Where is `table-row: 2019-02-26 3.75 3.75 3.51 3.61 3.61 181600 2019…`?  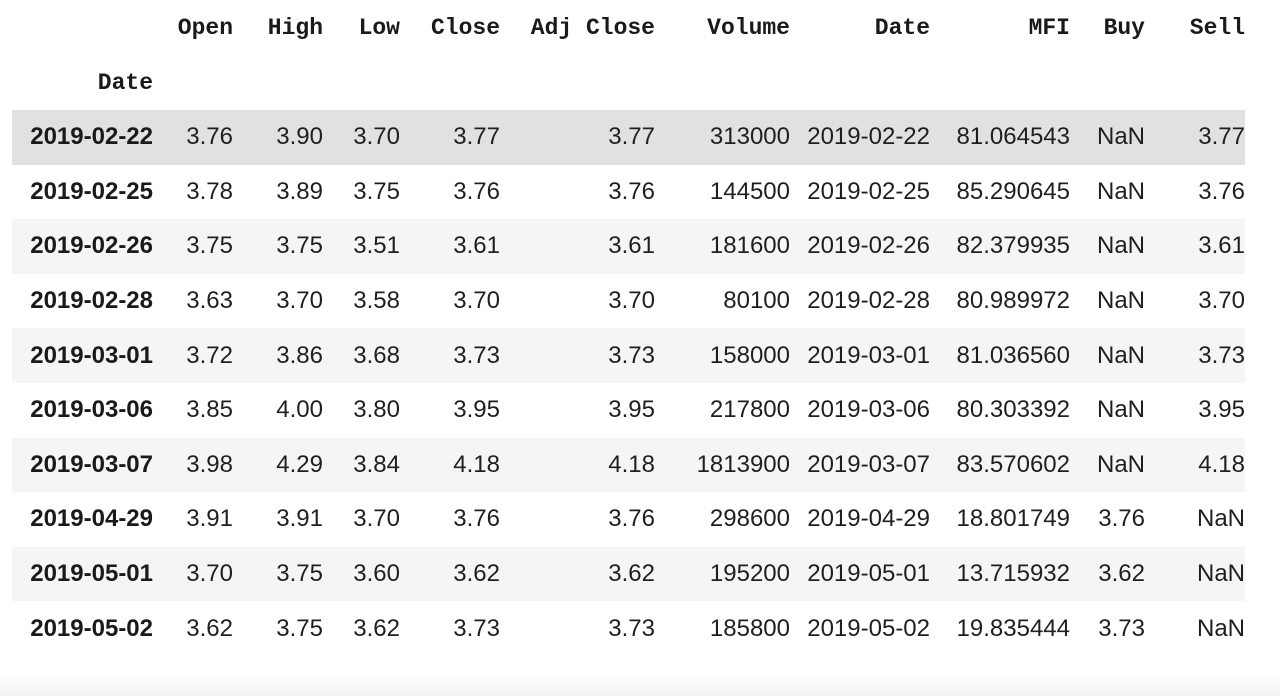
table-row: 2019-02-26 3.75 3.75 3.51 3.61 3.61 181600 2019… is located at coordinates (628, 246).